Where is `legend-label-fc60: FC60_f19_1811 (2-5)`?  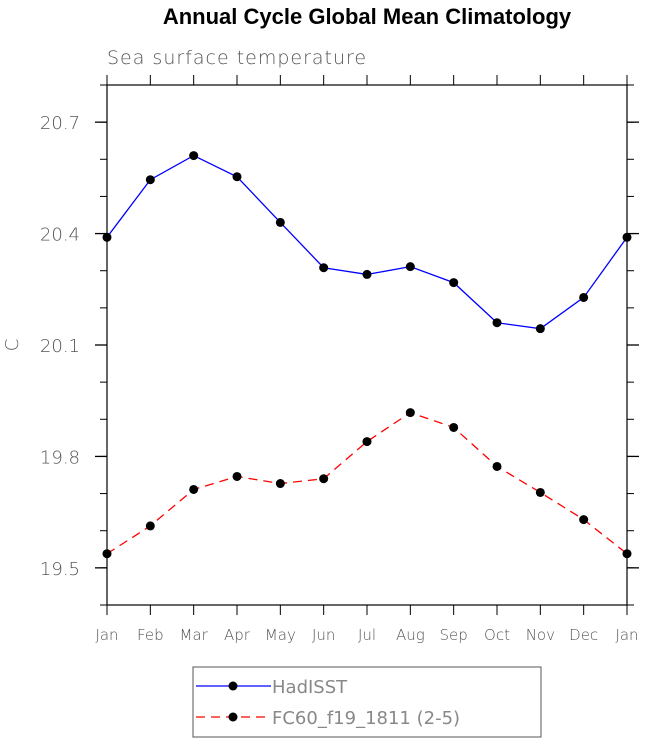
legend-label-fc60: FC60_f19_1811 (2-5) is located at coordinates (366, 718).